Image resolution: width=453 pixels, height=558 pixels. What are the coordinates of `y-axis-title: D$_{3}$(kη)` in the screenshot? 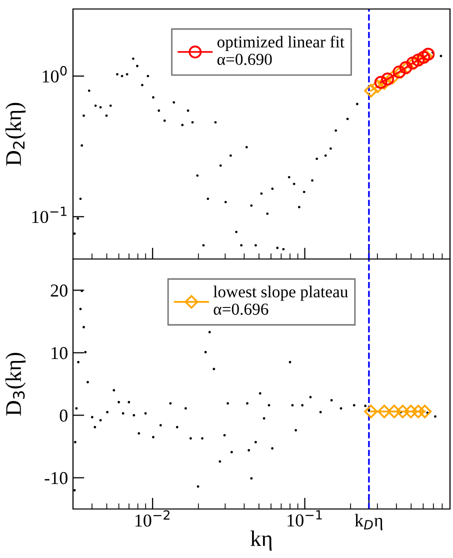 It's located at (15, 384).